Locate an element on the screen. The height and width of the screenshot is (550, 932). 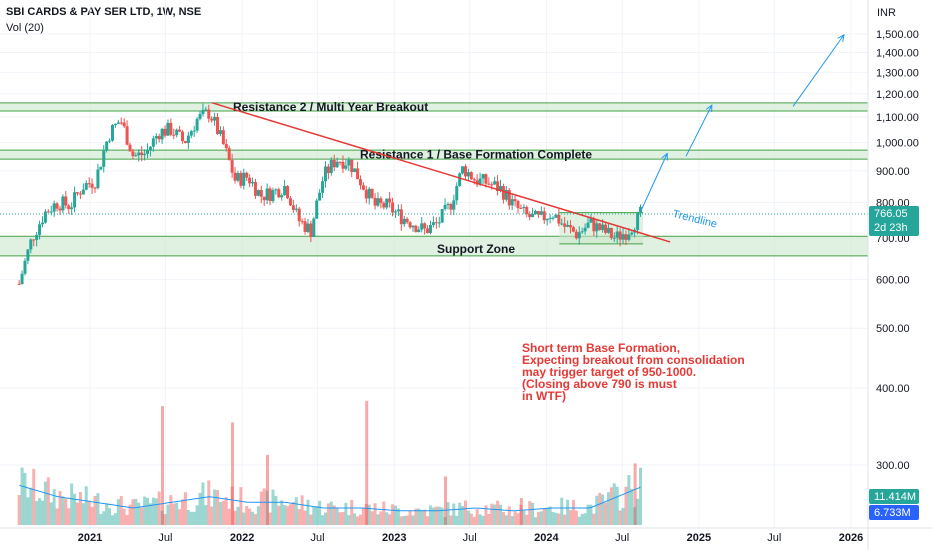
volume-value: 11.414M is located at coordinates (895, 497).